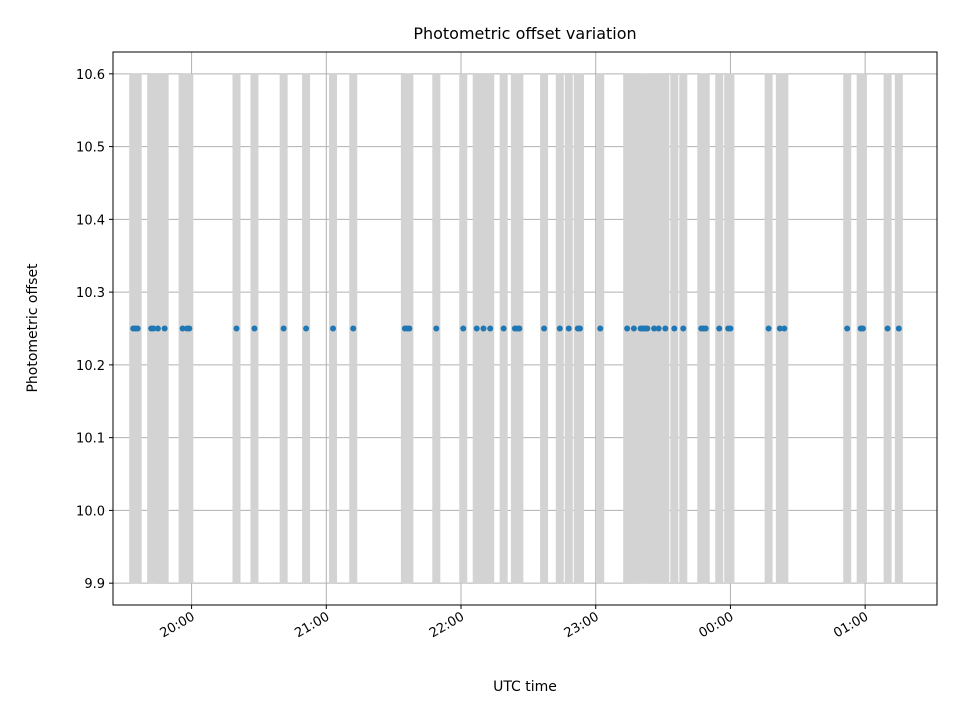 Image resolution: width=960 pixels, height=720 pixels. I want to click on y-tick-label: 10.2, so click(90, 366).